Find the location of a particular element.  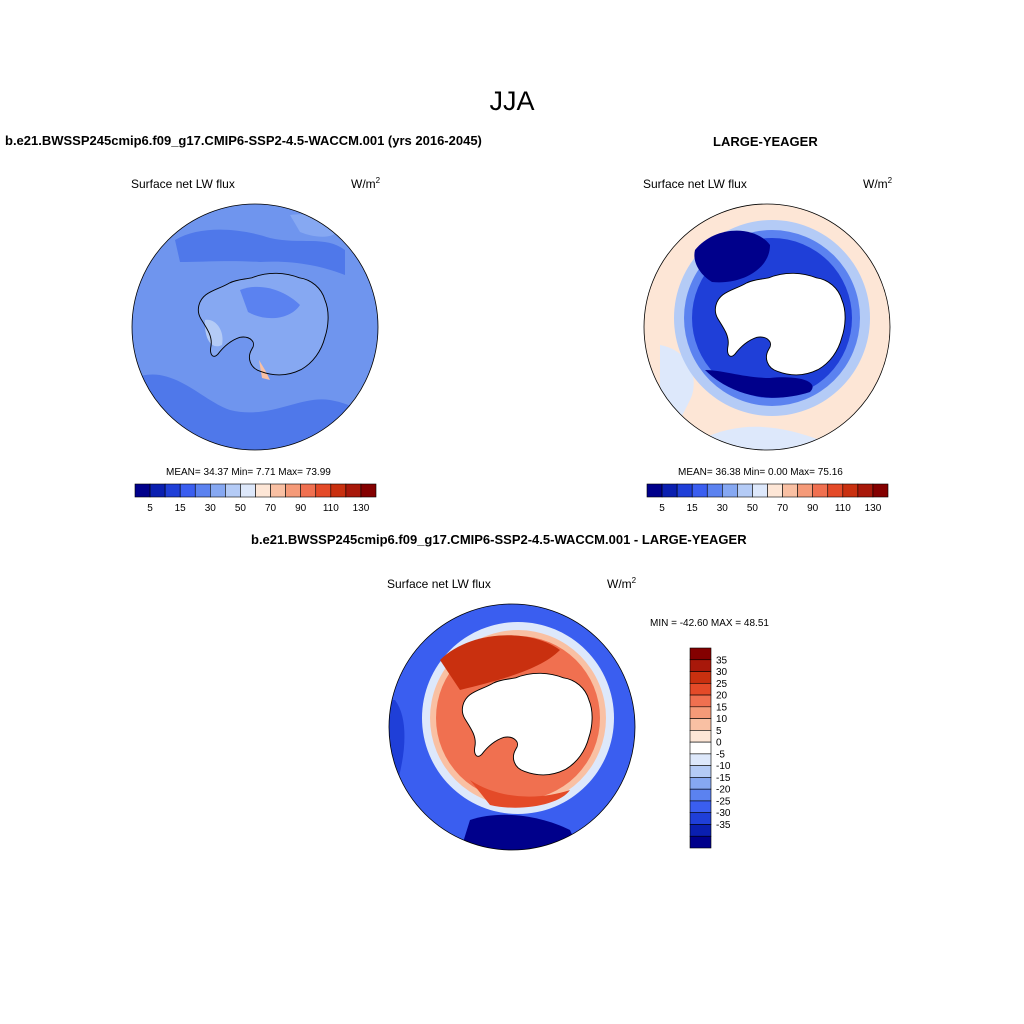

colorbar-label: -30 is located at coordinates (723, 813).